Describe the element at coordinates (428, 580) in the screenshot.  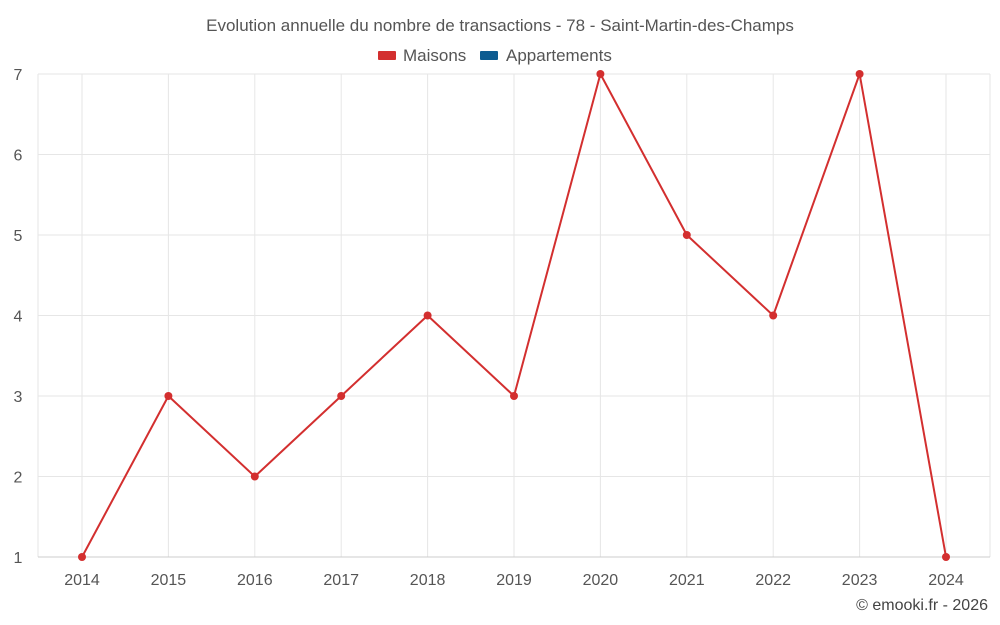
I see `x-tick-label: 2018` at that location.